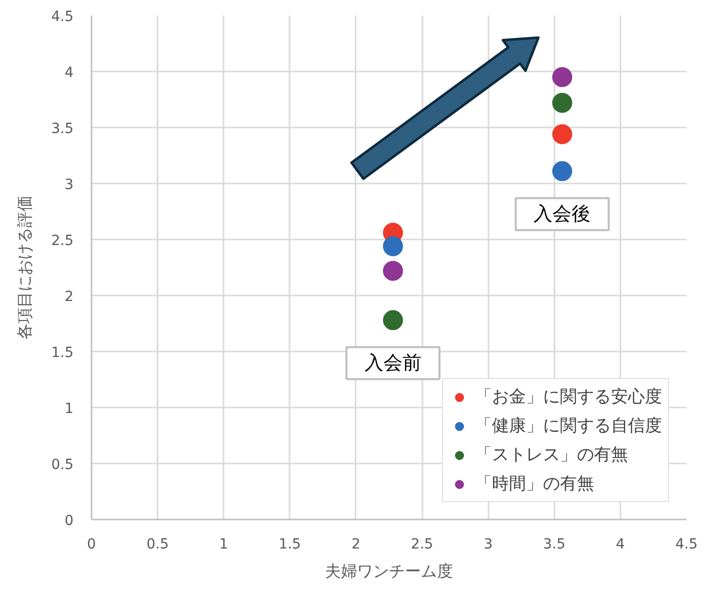 This screenshot has height=592, width=720. I want to click on annotation: 入会後, so click(562, 214).